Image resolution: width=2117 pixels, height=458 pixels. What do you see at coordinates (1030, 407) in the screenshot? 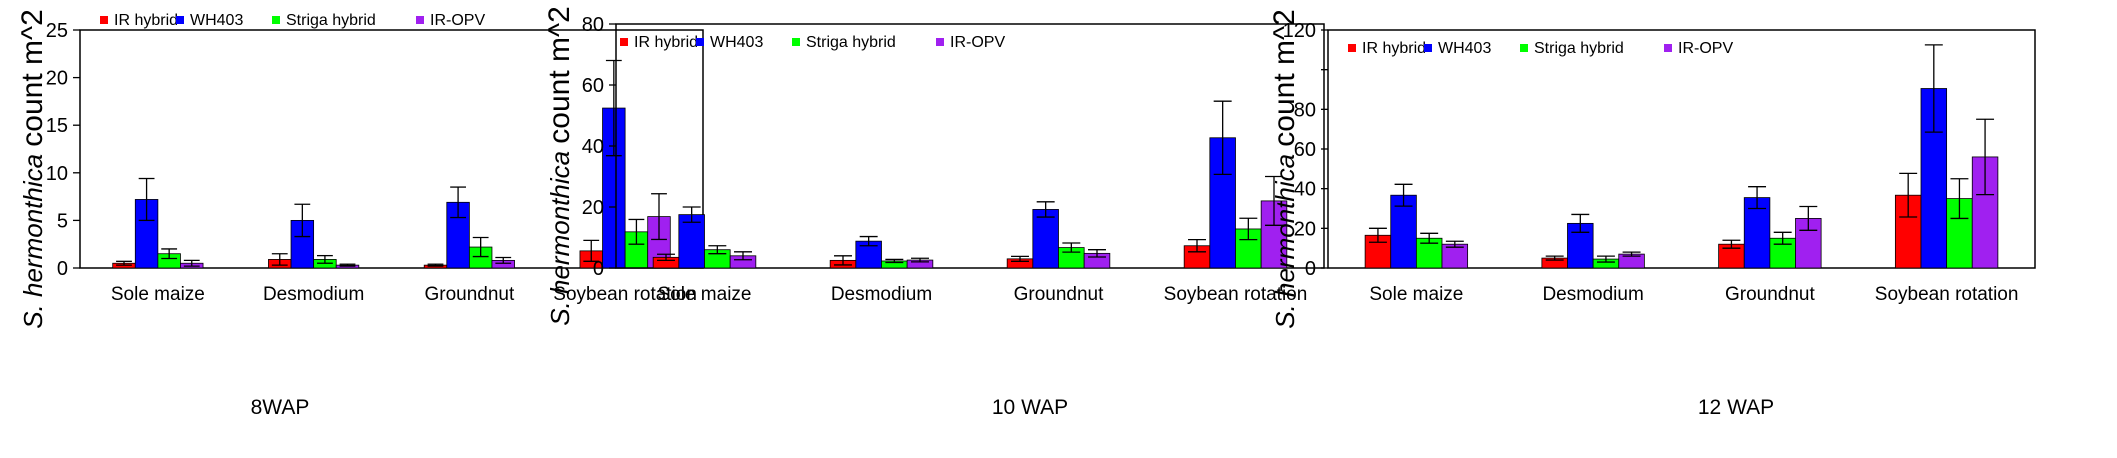
I see `x-axis-caption: 10 WAP` at bounding box center [1030, 407].